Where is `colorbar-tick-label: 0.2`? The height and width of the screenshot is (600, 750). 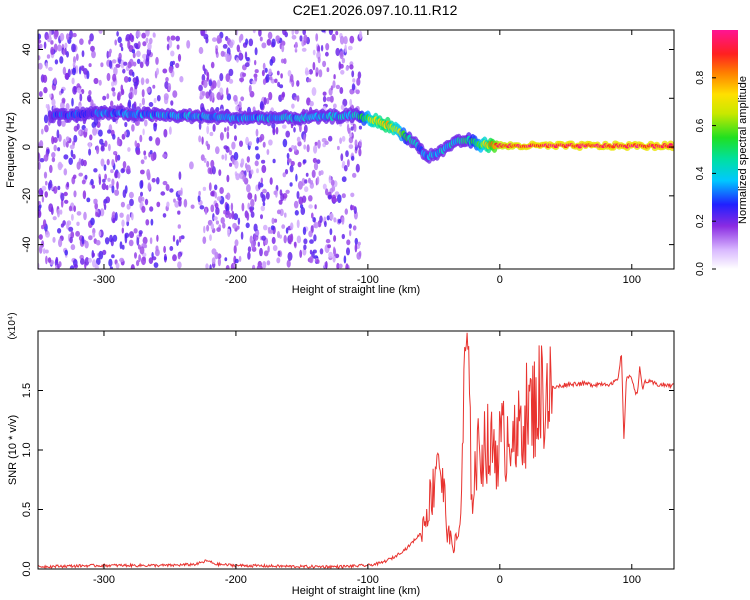 colorbar-tick-label: 0.2 is located at coordinates (700, 221).